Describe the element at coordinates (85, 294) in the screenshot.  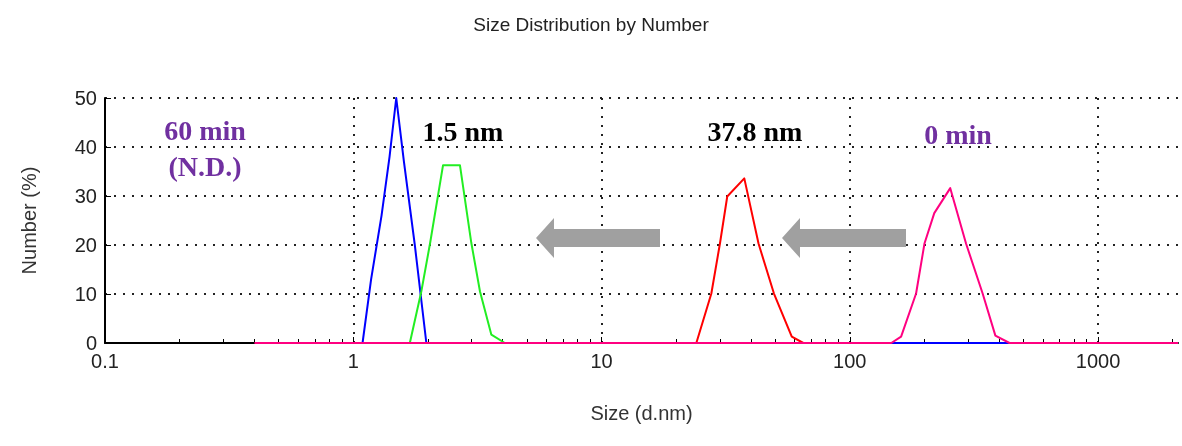
I see `y-tick-label: 10` at that location.